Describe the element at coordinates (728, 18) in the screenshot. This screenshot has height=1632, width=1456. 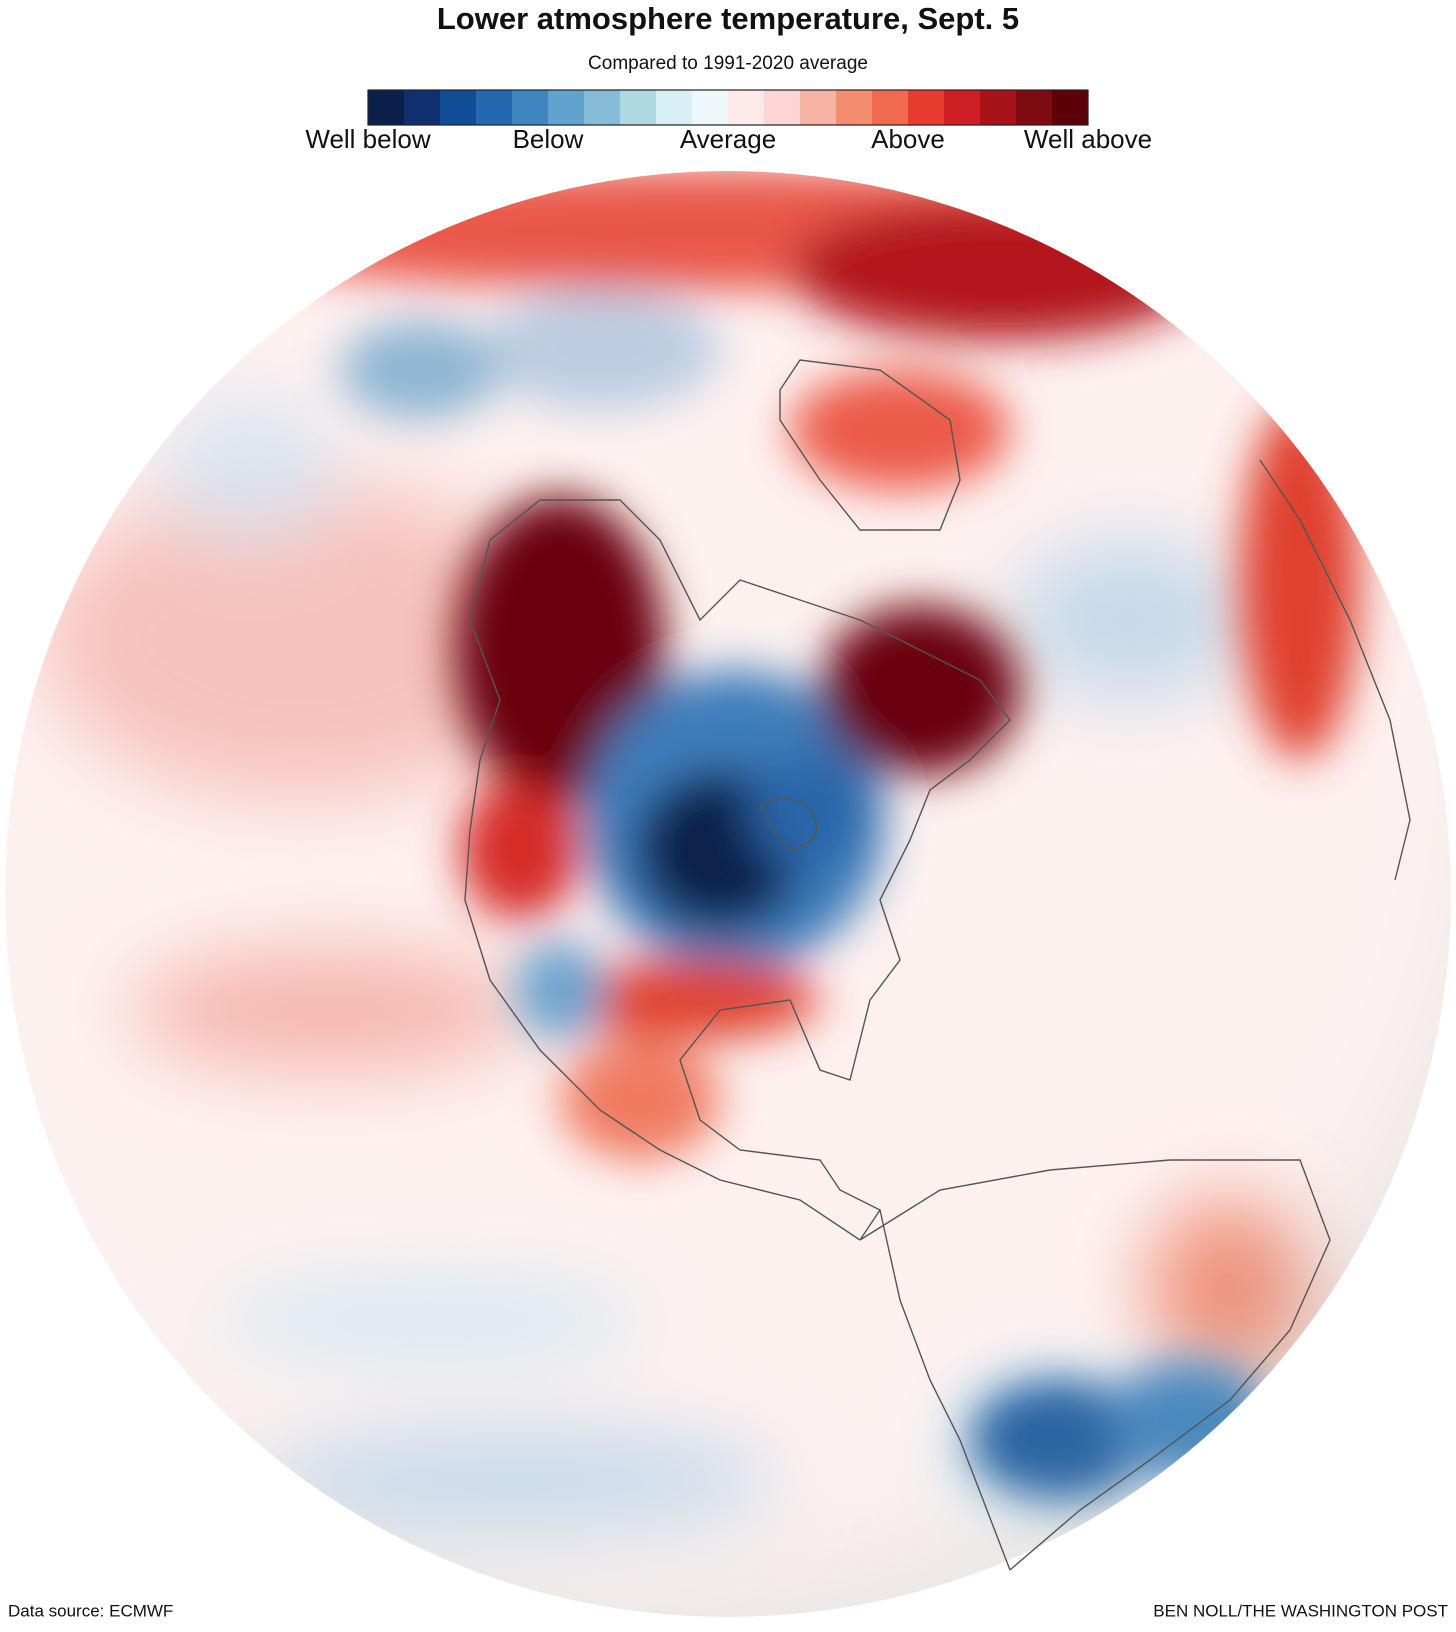
I see `title: Lower atmosphere temperature, Sept. 5` at that location.